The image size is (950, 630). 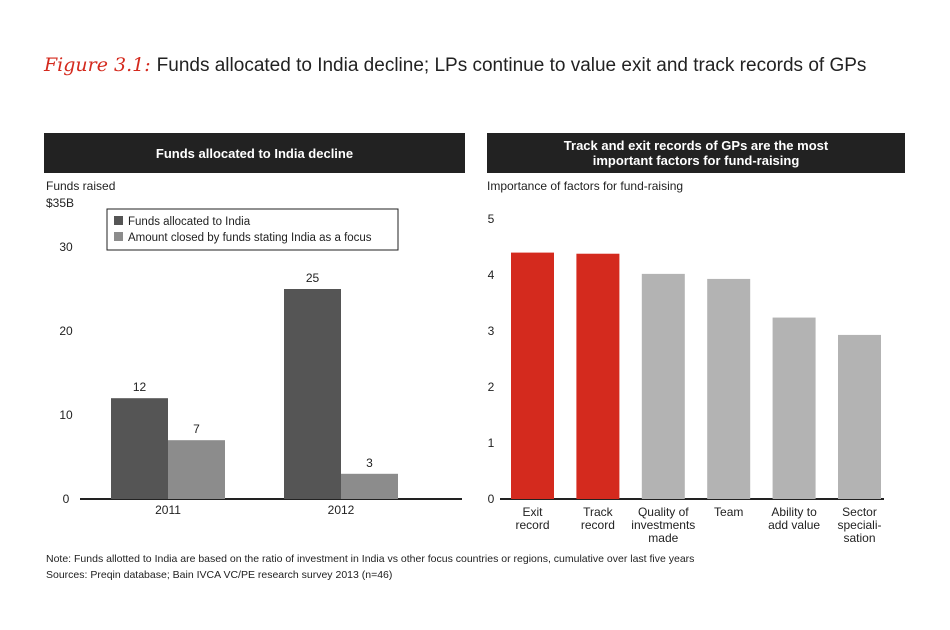 I want to click on left-panel-header-text: Funds allocated to India decline, so click(x=254, y=153).